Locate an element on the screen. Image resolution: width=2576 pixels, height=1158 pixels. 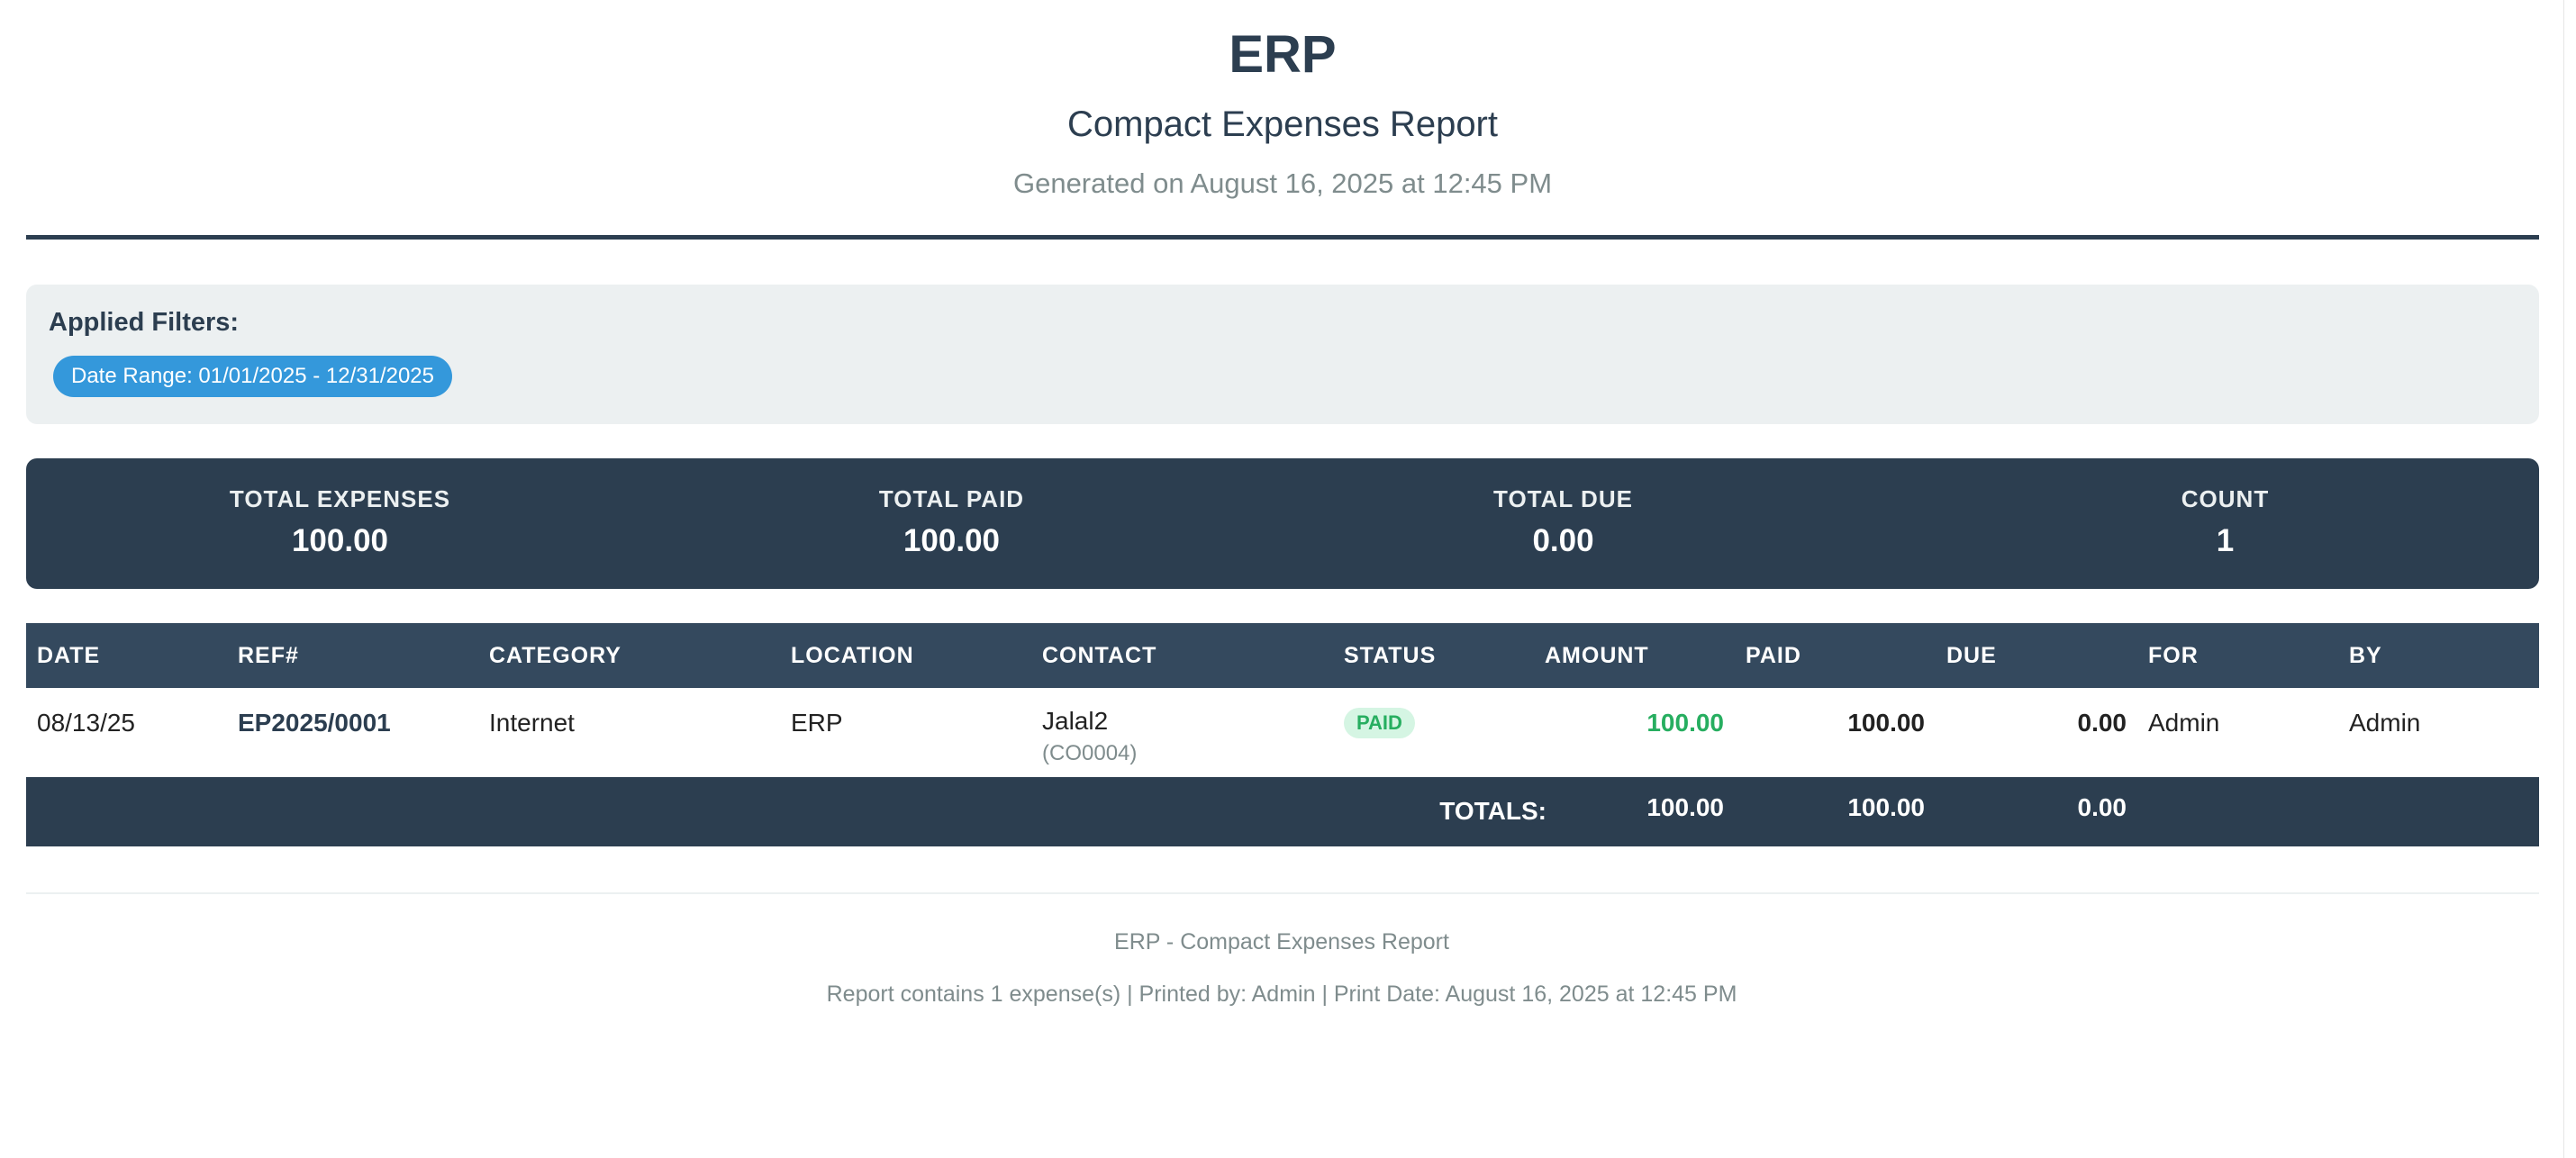
column-header-location: LOCATION is located at coordinates (853, 655).